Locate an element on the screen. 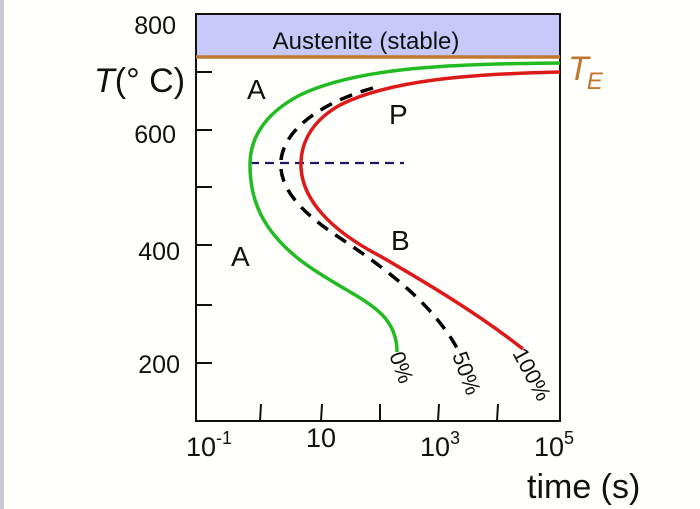 Image resolution: width=700 pixels, height=509 pixels. x-tick-1e3: 10³ is located at coordinates (440, 445).